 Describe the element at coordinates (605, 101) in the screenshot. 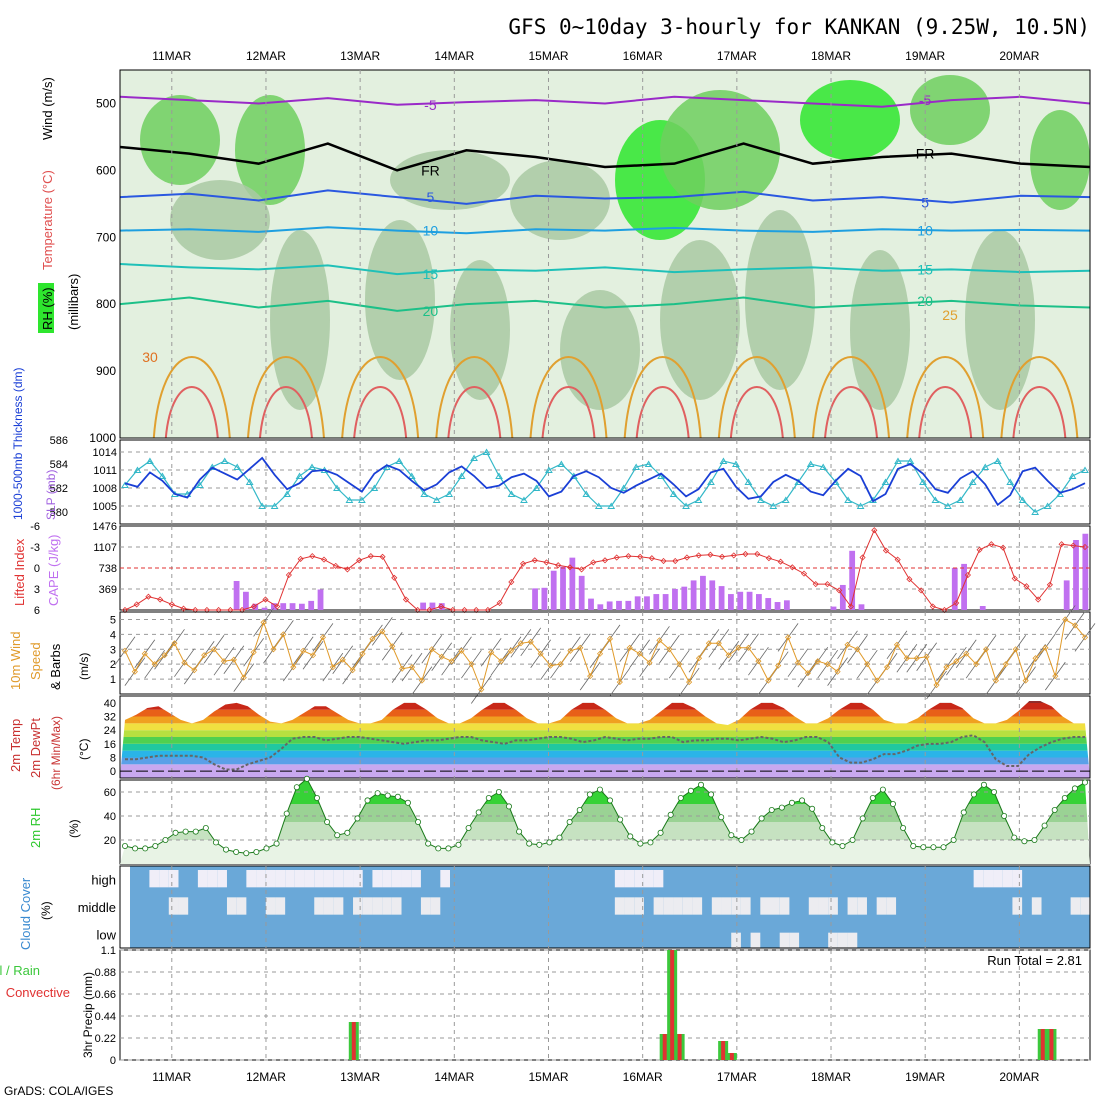

I see `isotherm--5` at that location.